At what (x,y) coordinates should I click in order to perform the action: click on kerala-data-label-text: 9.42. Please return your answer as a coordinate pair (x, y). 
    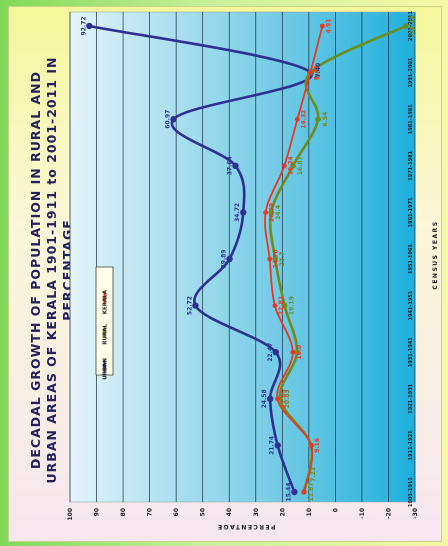
    Looking at the image, I should click on (316, 72).